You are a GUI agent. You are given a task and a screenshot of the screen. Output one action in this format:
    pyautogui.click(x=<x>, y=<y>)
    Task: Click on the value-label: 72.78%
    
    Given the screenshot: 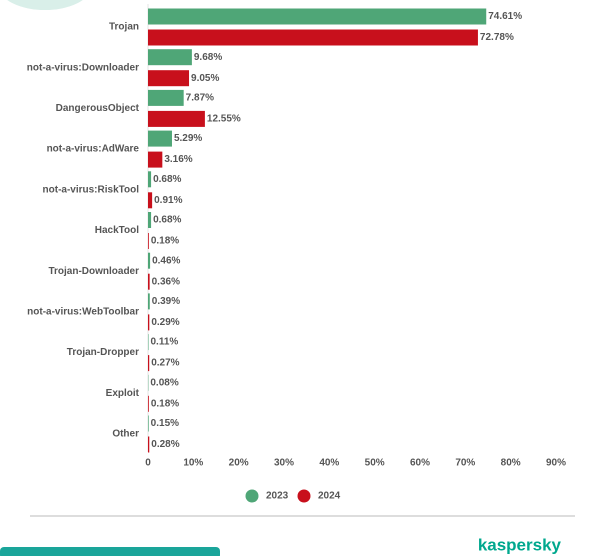 What is the action you would take?
    pyautogui.click(x=497, y=37)
    